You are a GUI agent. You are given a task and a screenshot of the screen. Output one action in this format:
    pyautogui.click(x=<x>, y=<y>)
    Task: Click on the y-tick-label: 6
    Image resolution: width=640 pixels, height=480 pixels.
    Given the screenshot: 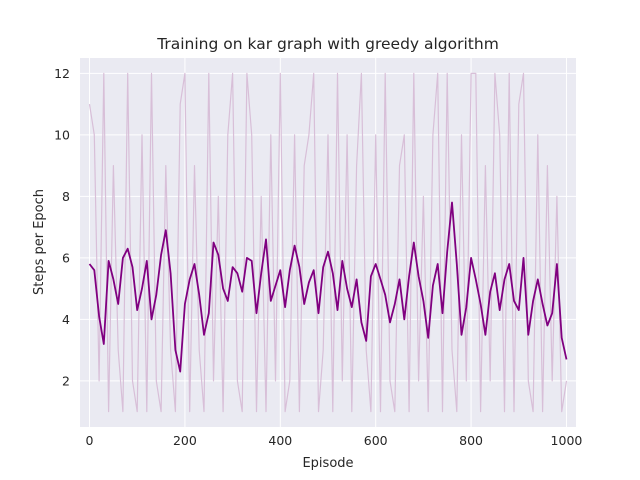 What is the action you would take?
    pyautogui.click(x=66, y=257)
    